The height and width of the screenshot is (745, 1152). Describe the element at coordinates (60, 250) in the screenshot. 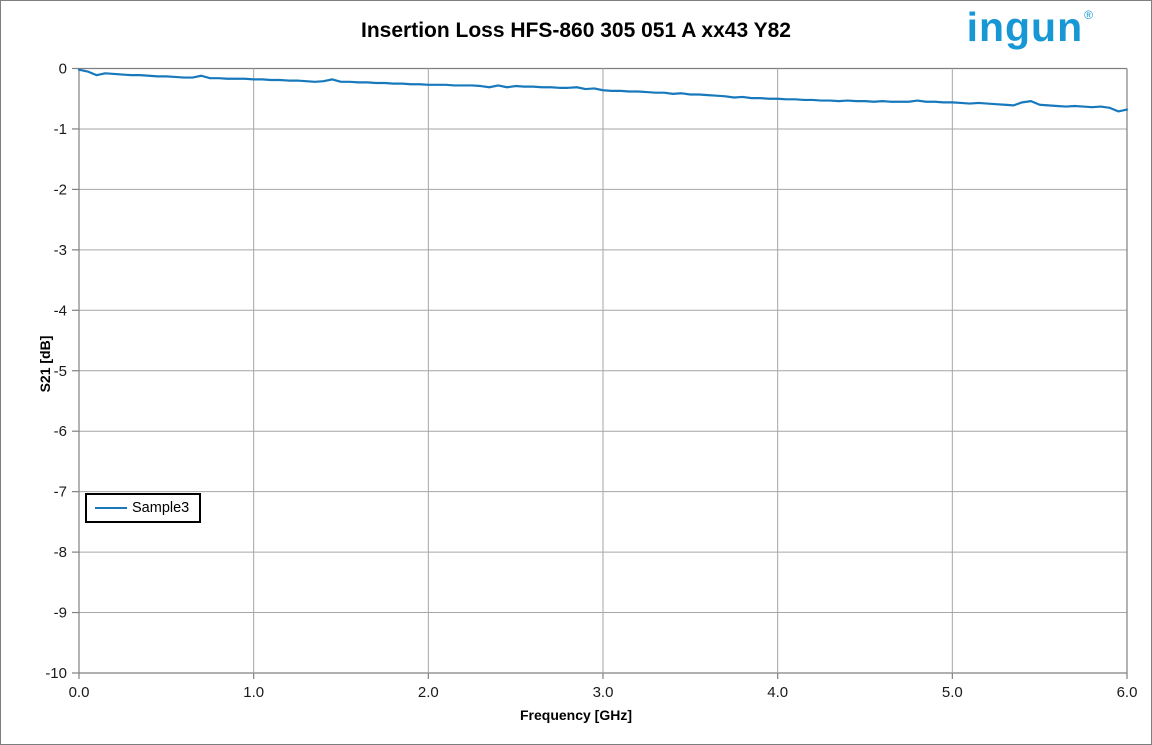

I see `svg-text: -3` at that location.